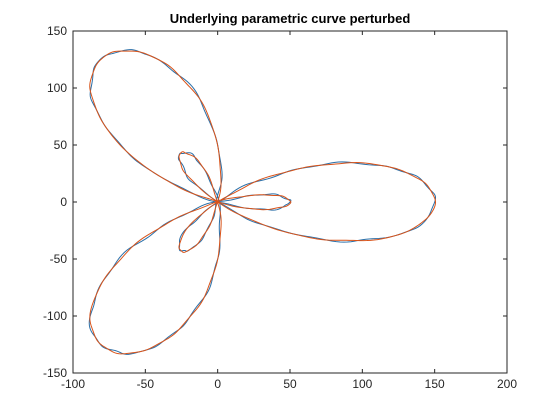 The image size is (560, 420). Describe the element at coordinates (63, 202) in the screenshot. I see `y-tick-label: 0` at that location.